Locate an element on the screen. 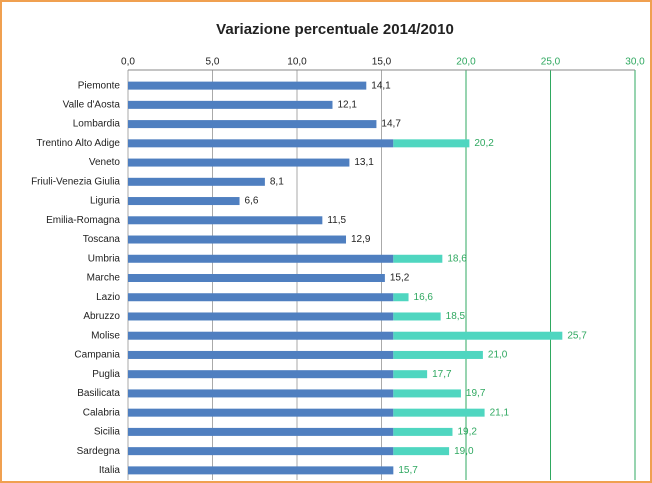 The width and height of the screenshot is (652, 483). y-tick-label: Lazio is located at coordinates (108, 297).